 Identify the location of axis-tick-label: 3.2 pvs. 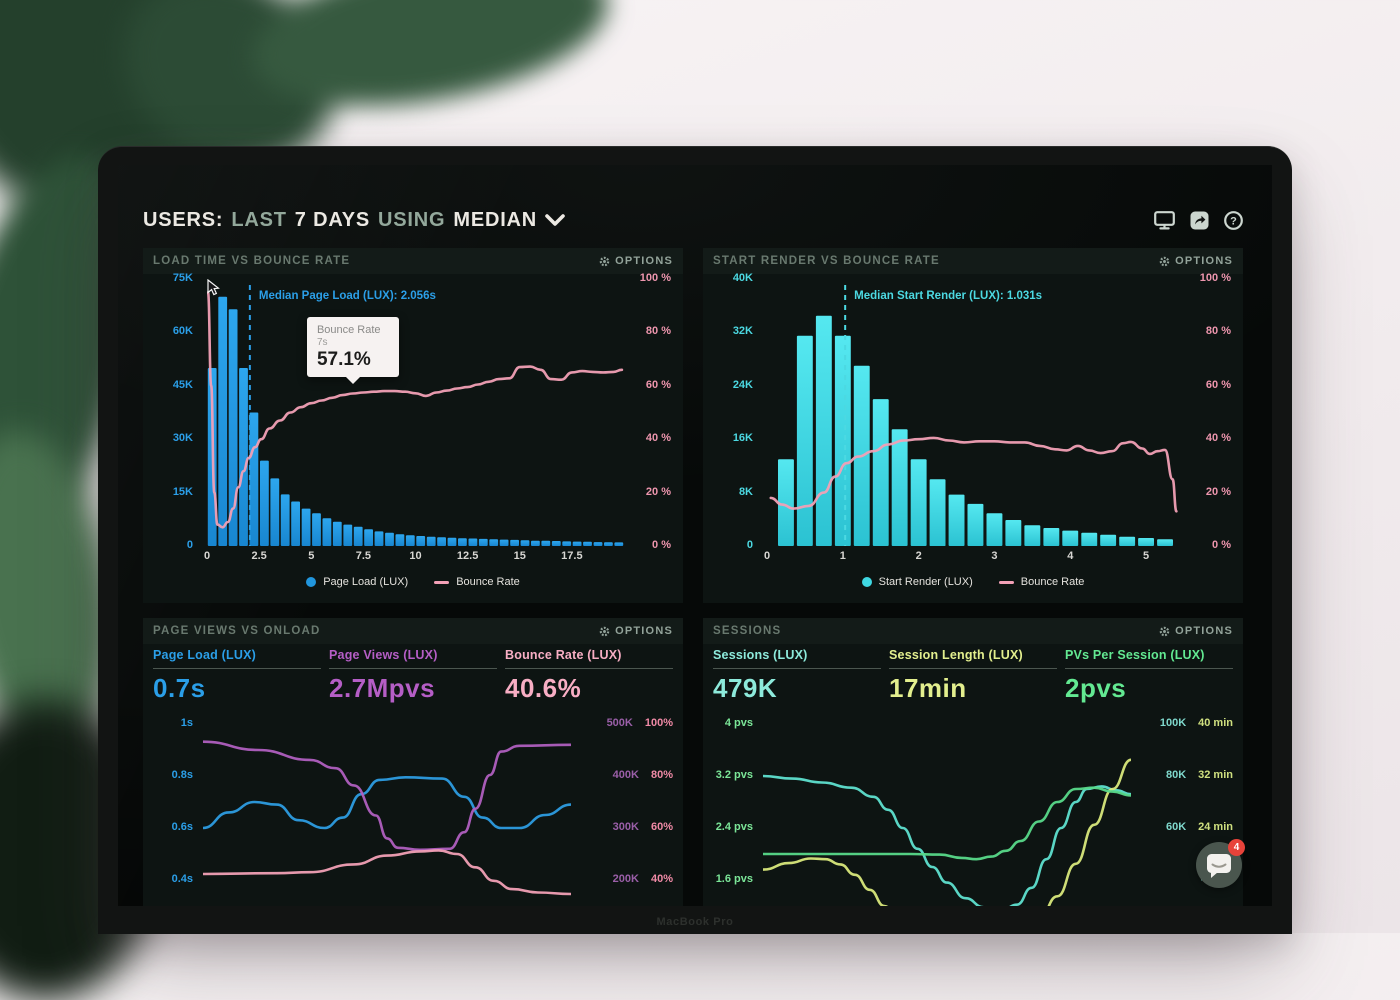
(734, 775).